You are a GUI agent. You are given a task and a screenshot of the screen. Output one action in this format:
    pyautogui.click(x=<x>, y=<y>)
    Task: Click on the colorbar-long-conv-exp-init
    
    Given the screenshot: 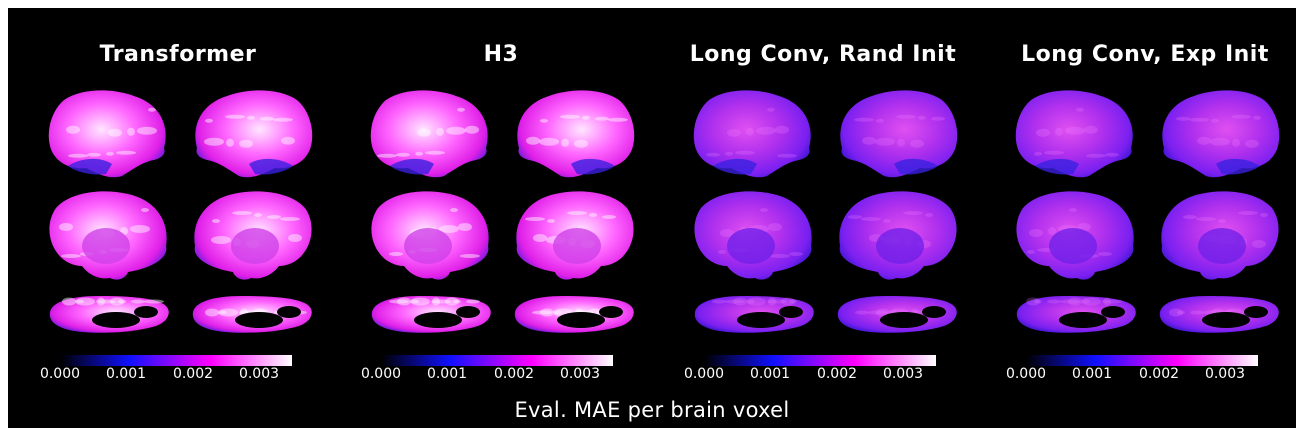 What is the action you would take?
    pyautogui.click(x=1142, y=360)
    